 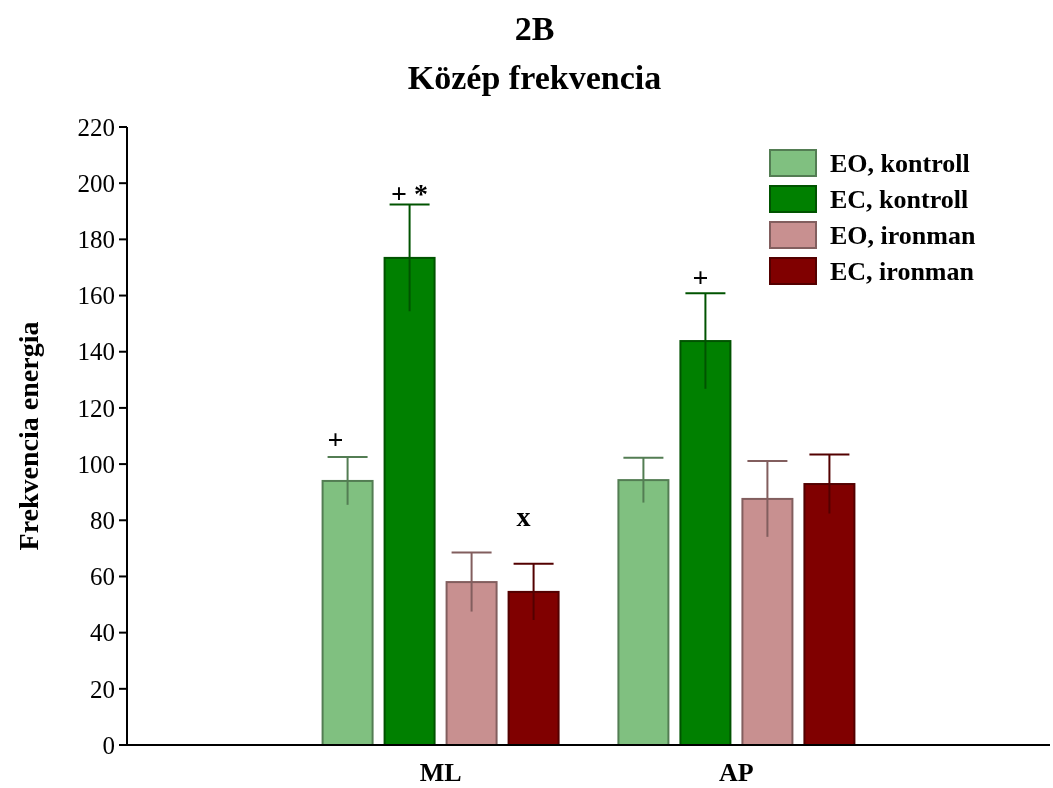 What do you see at coordinates (440, 772) in the screenshot?
I see `x-tick-label: ML` at bounding box center [440, 772].